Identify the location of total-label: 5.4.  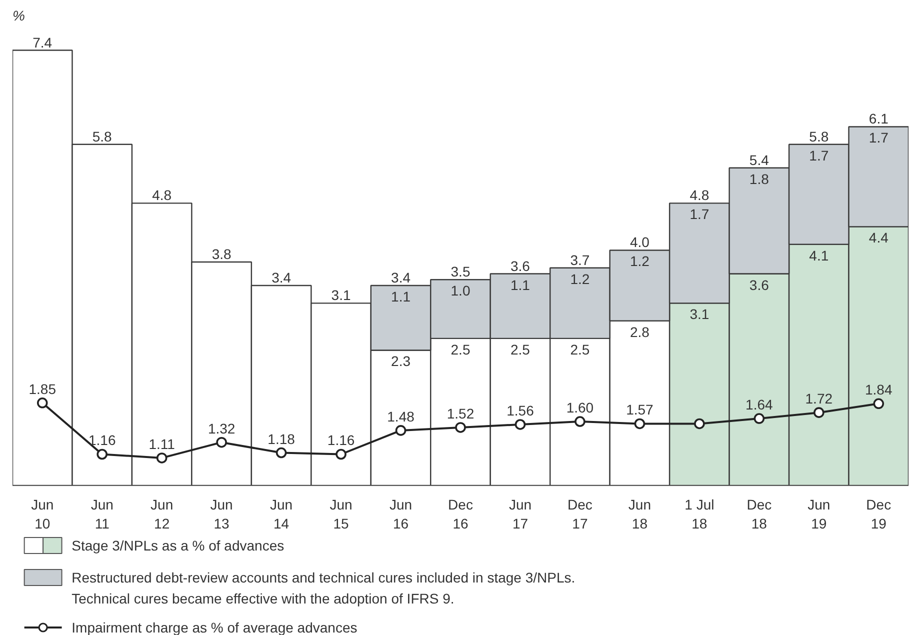
(759, 160).